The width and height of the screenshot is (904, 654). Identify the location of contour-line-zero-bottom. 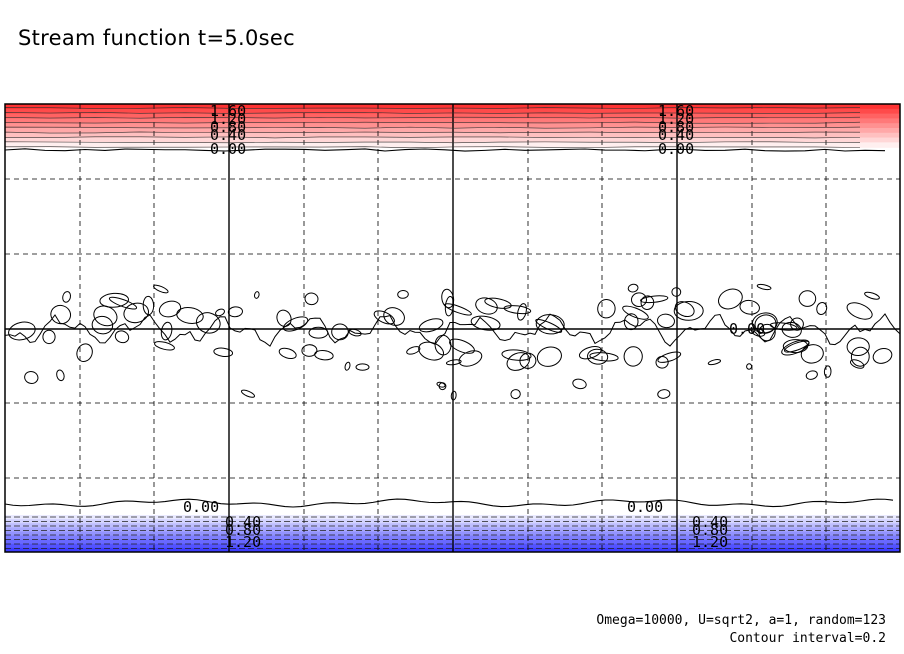
(449, 503).